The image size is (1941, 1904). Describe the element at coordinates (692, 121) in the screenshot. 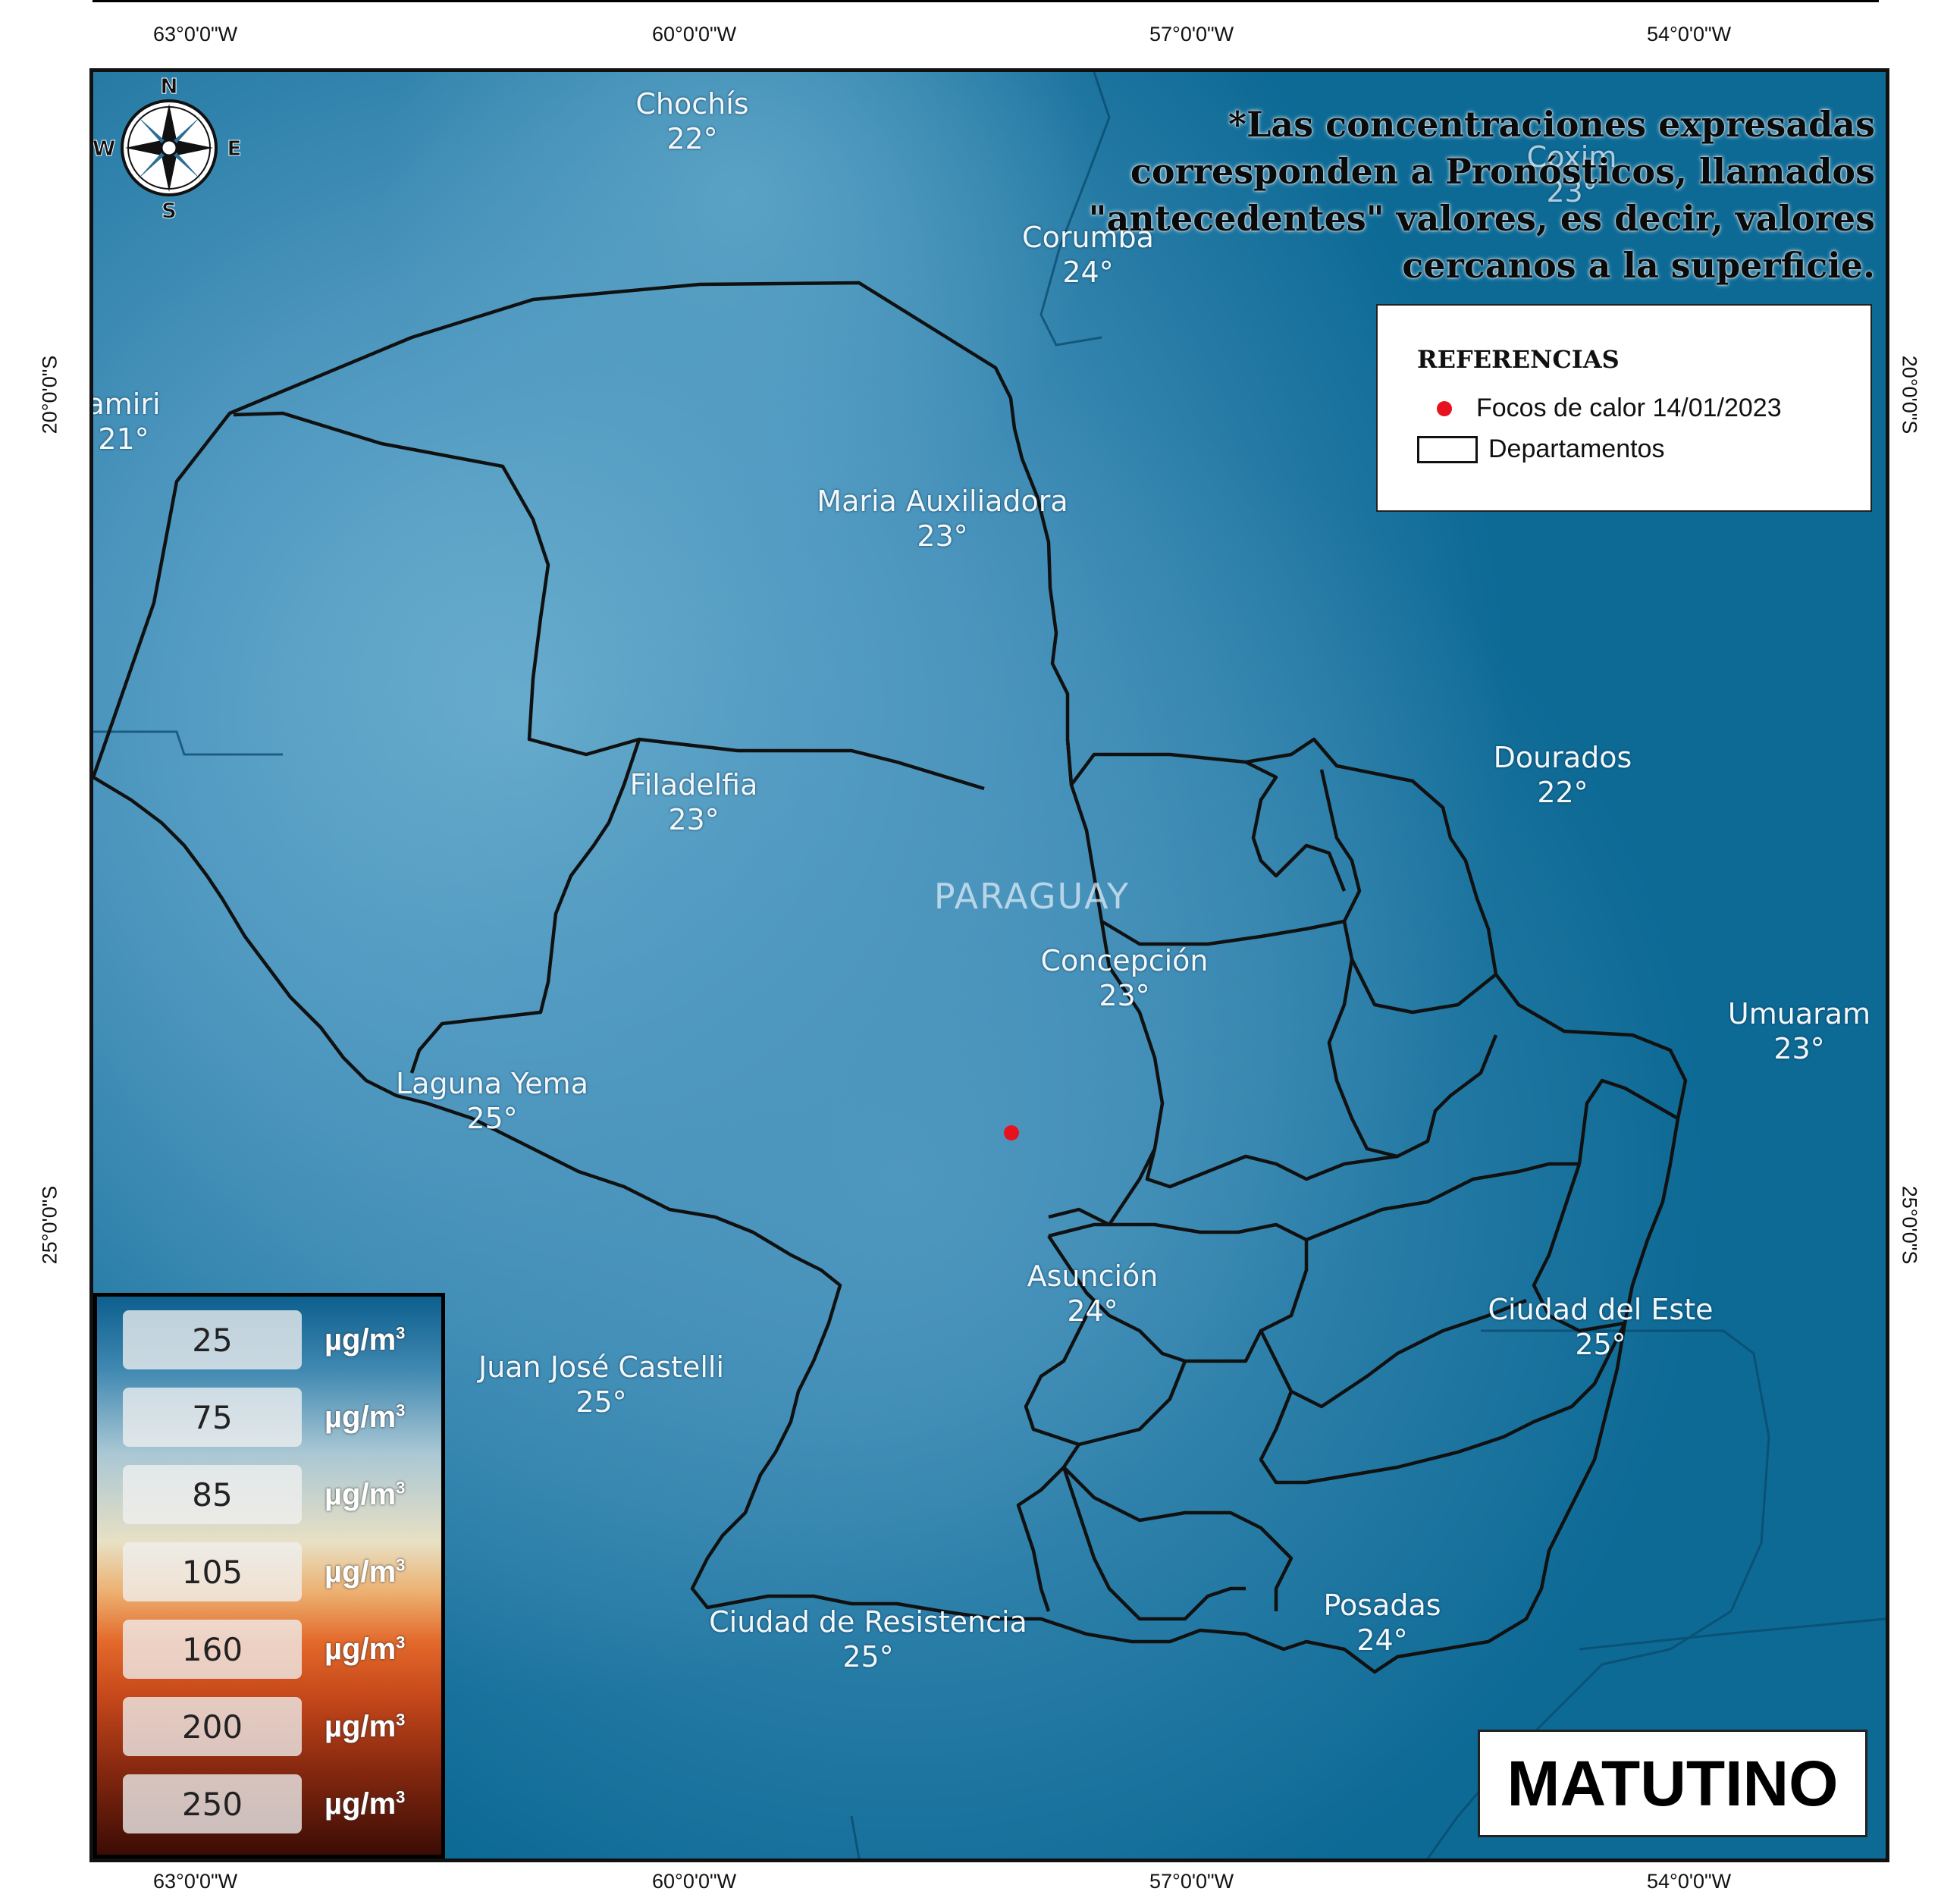

I see `city-label-chochis: Chochís 22°` at that location.